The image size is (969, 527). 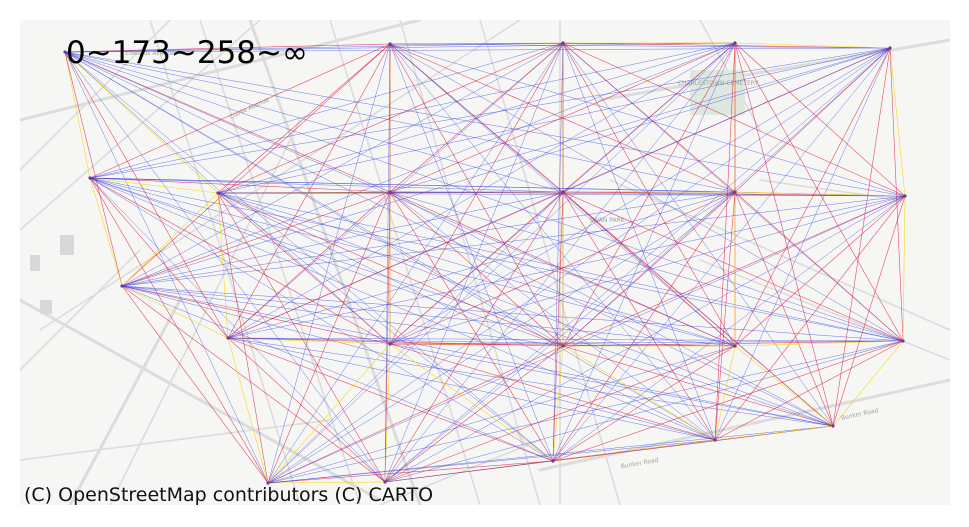 I want to click on basemap-label: SWAN PARK, so click(x=607, y=220).